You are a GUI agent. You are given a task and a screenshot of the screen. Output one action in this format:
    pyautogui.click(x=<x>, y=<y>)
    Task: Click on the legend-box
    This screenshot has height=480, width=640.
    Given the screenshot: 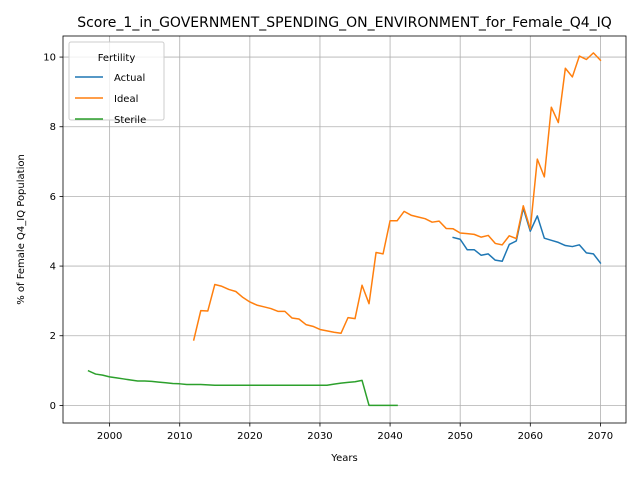 What is the action you would take?
    pyautogui.click(x=116, y=81)
    